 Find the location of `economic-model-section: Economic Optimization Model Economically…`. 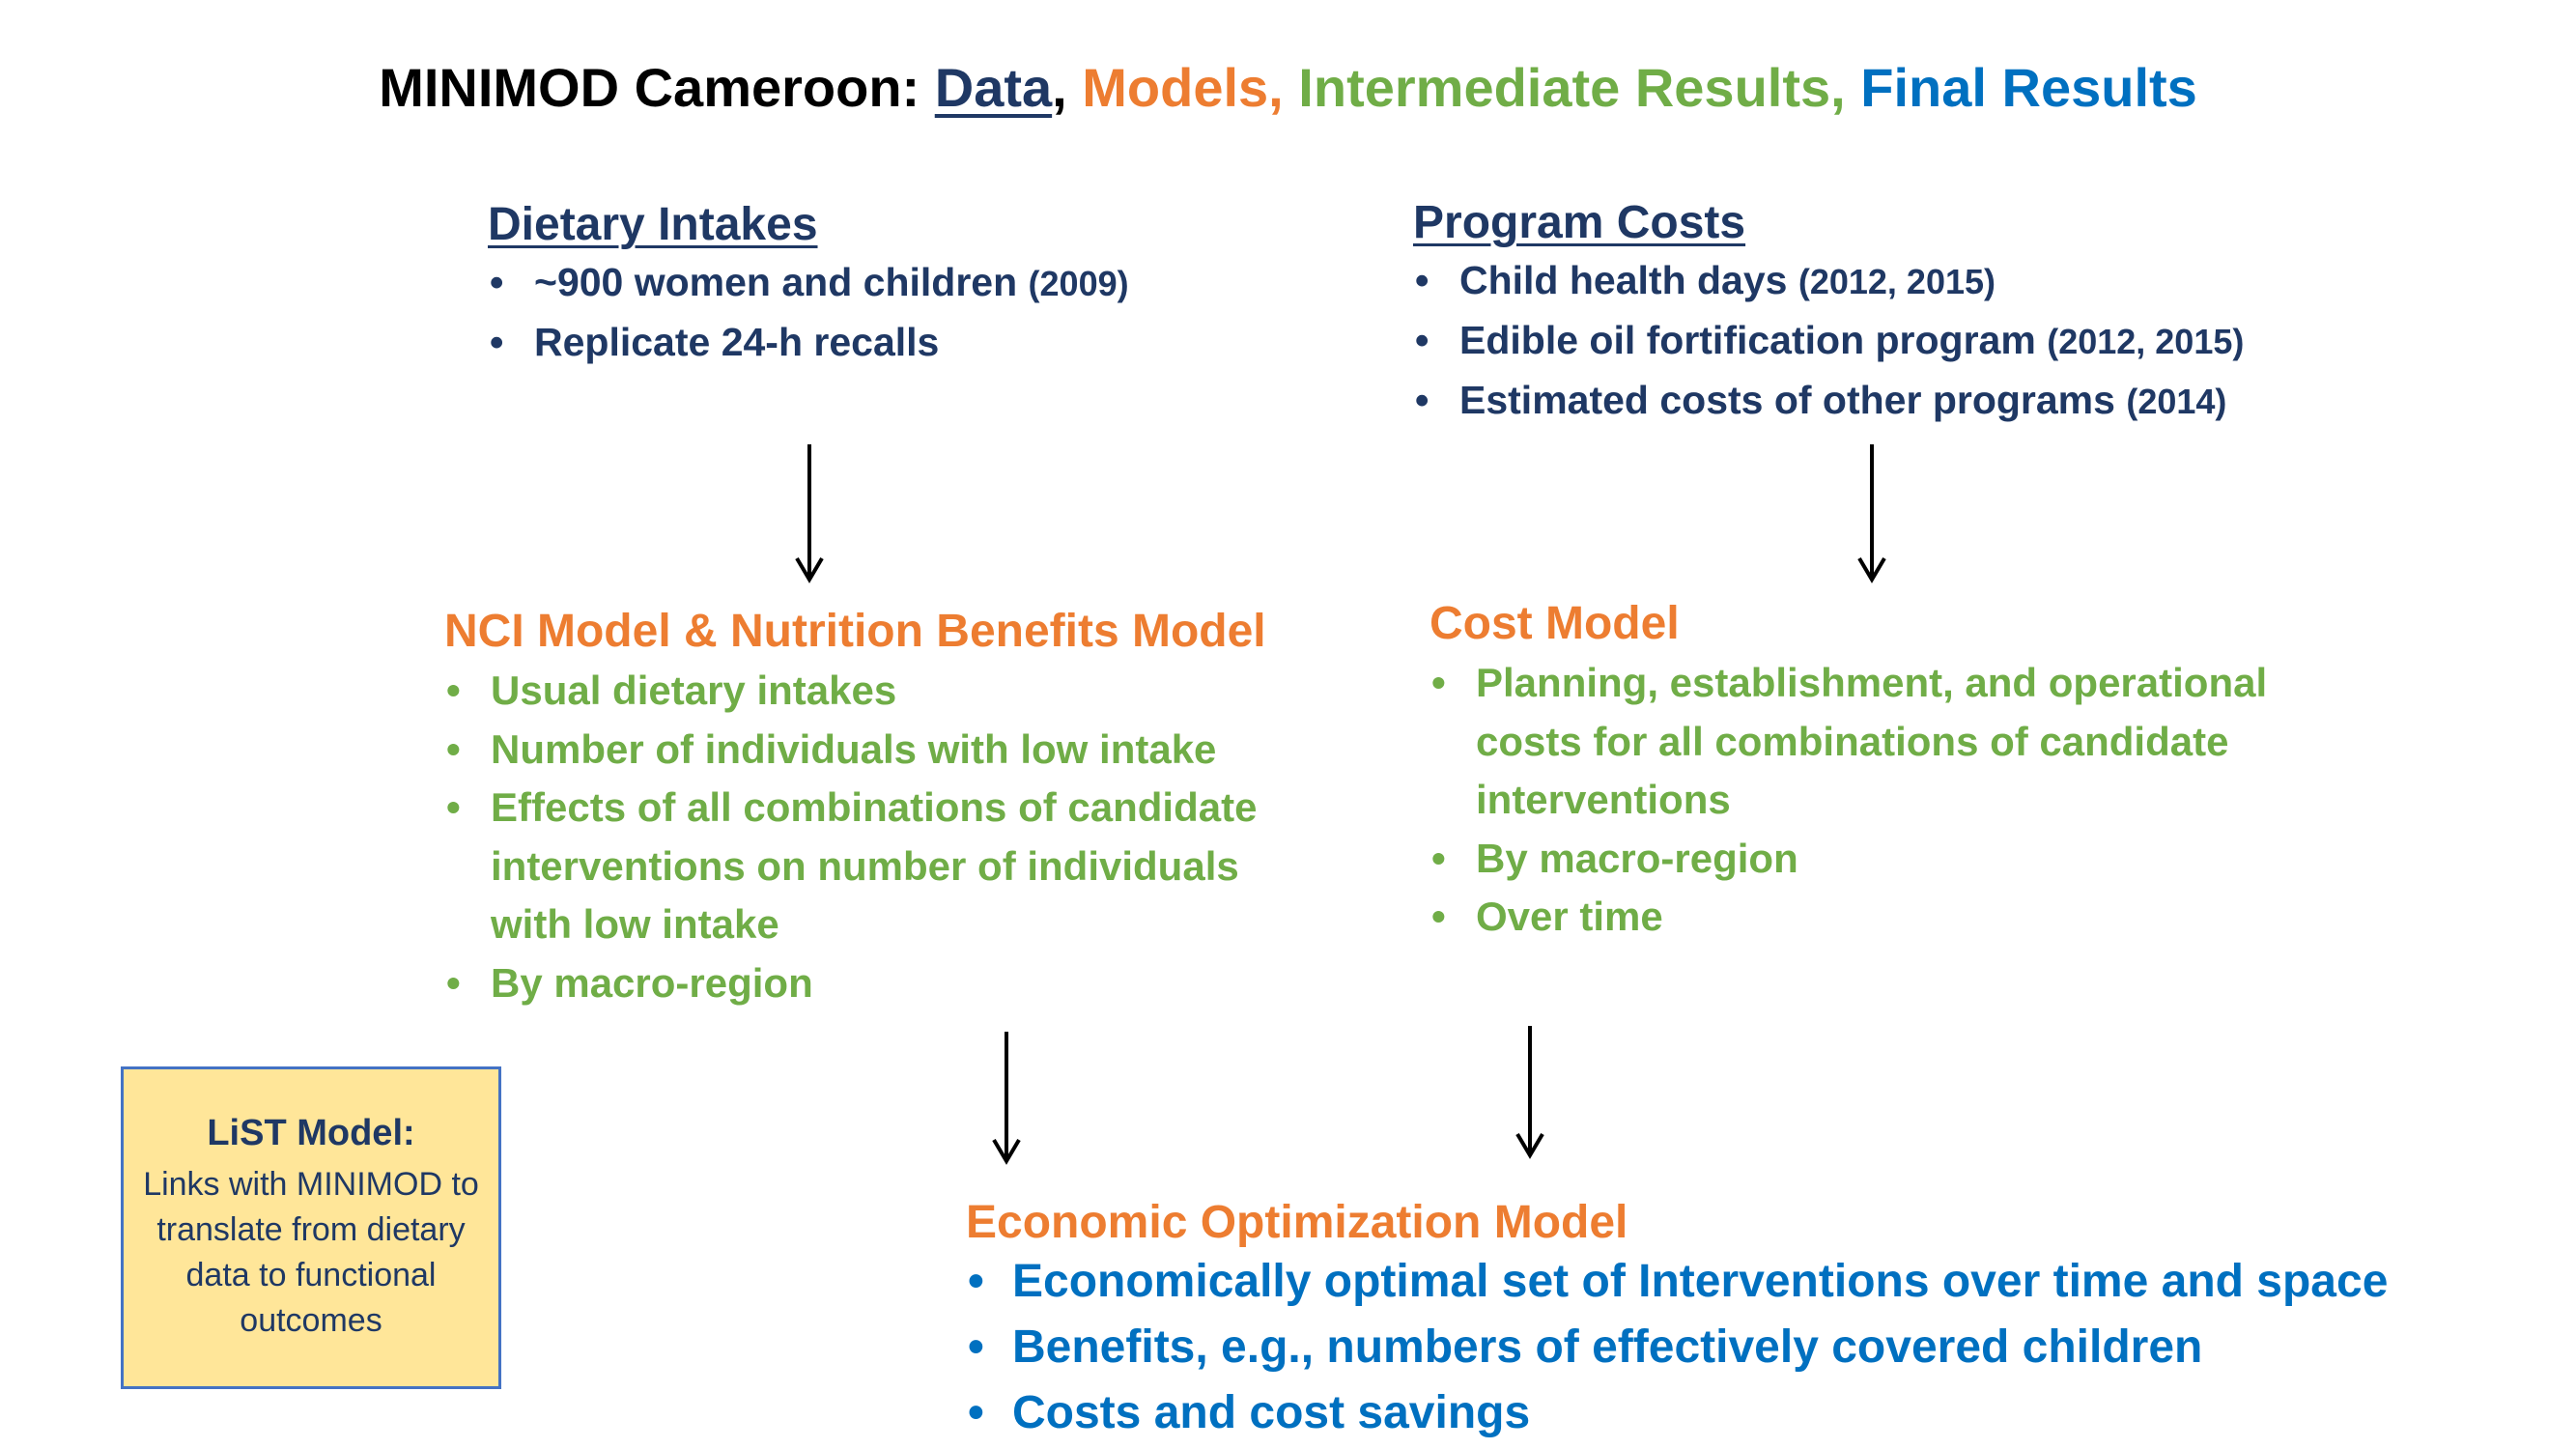

economic-model-section: Economic Optimization Model Economically… is located at coordinates (1677, 1321).